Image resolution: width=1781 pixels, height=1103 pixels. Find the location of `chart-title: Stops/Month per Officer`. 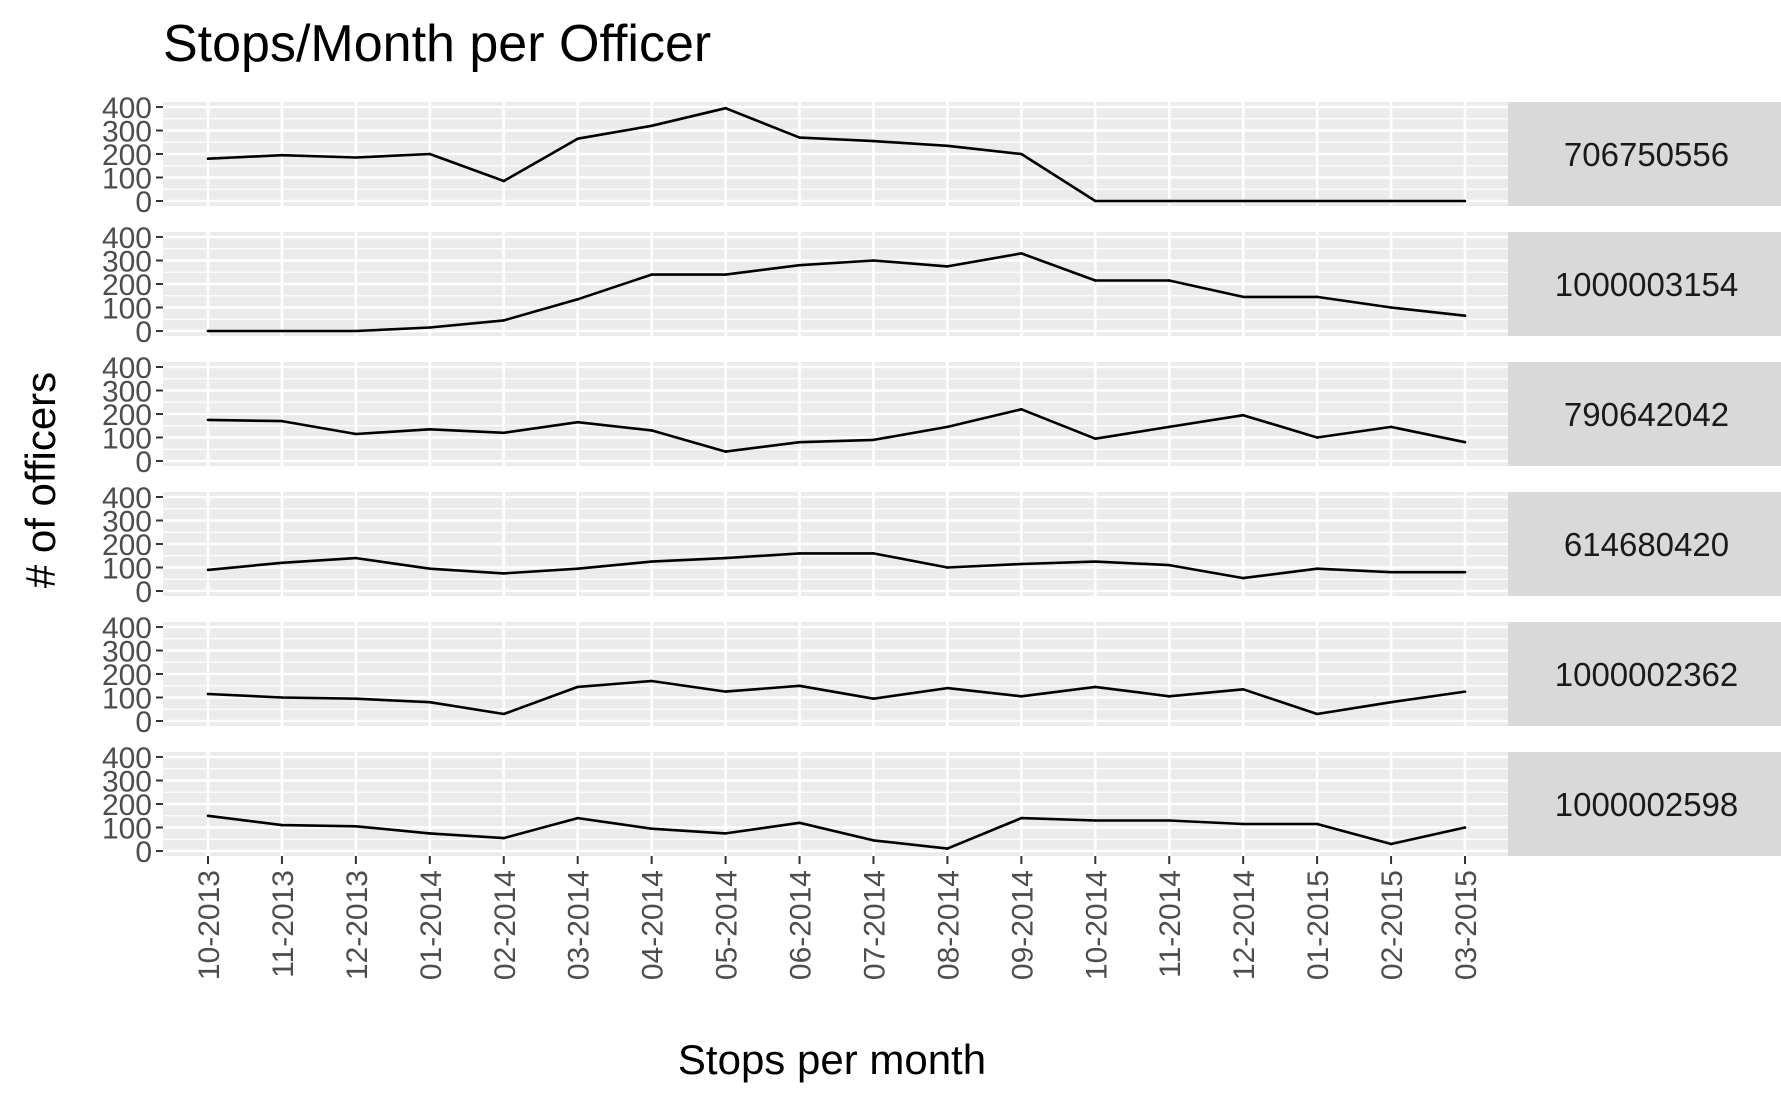

chart-title: Stops/Month per Officer is located at coordinates (437, 44).